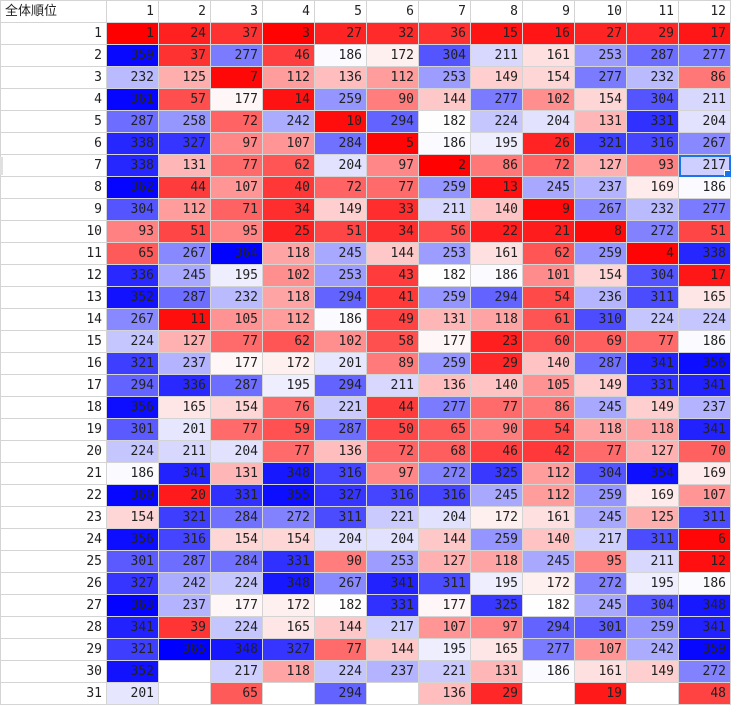 Image resolution: width=735 pixels, height=711 pixels. Describe the element at coordinates (444, 473) in the screenshot. I see `rank-cell: 272` at that location.